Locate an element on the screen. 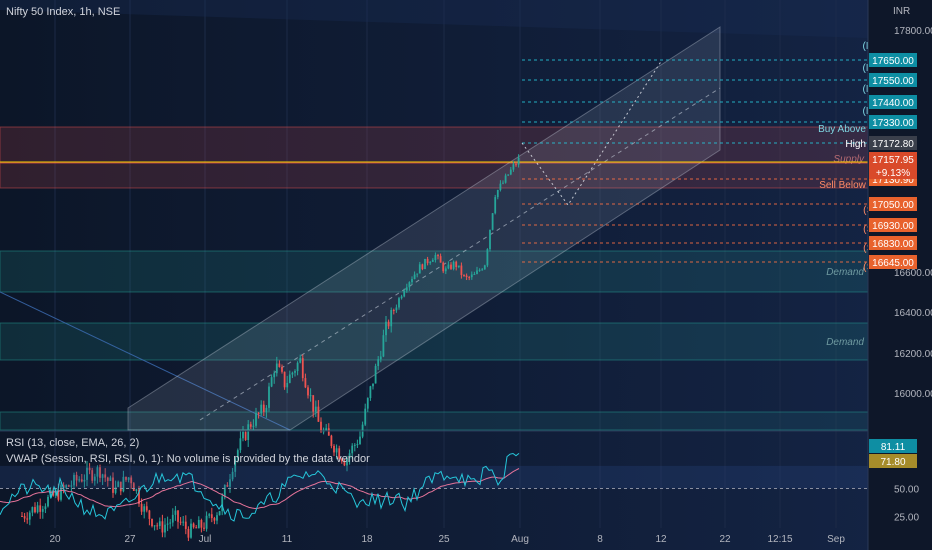 This screenshot has height=550, width=932. x-tick-label: Aug is located at coordinates (520, 539).